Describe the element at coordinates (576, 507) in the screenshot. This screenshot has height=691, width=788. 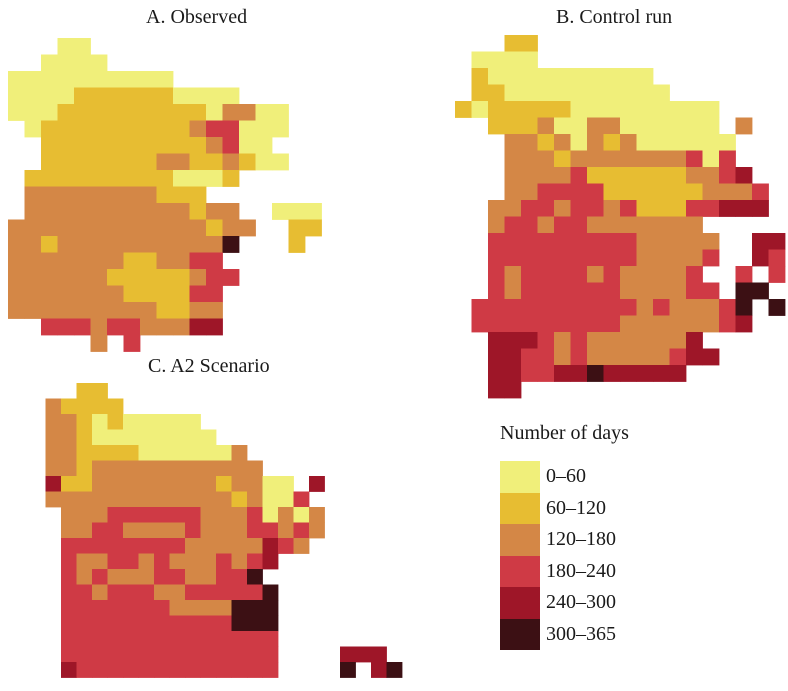
I see `legend-label: 60–120` at that location.